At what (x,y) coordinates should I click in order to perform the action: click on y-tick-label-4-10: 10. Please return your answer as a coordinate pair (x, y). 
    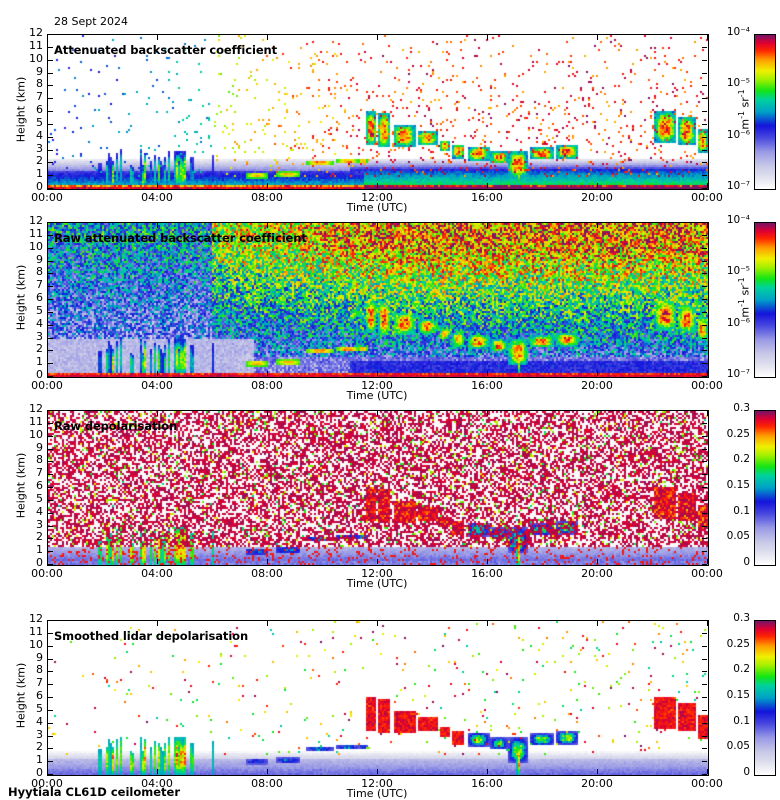
    Looking at the image, I should click on (36, 644).